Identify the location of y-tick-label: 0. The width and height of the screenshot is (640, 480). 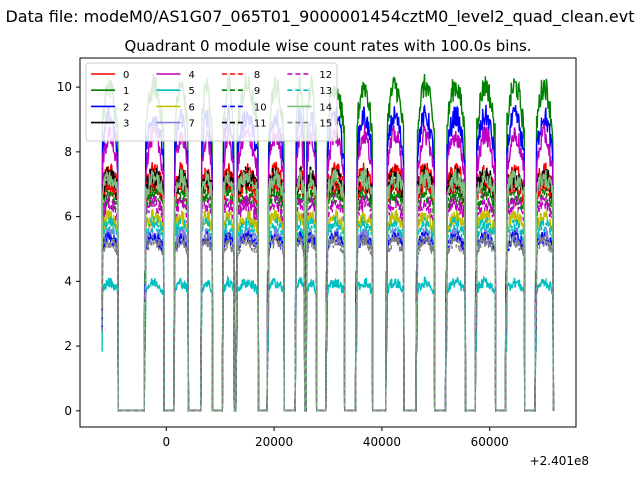
(68, 411).